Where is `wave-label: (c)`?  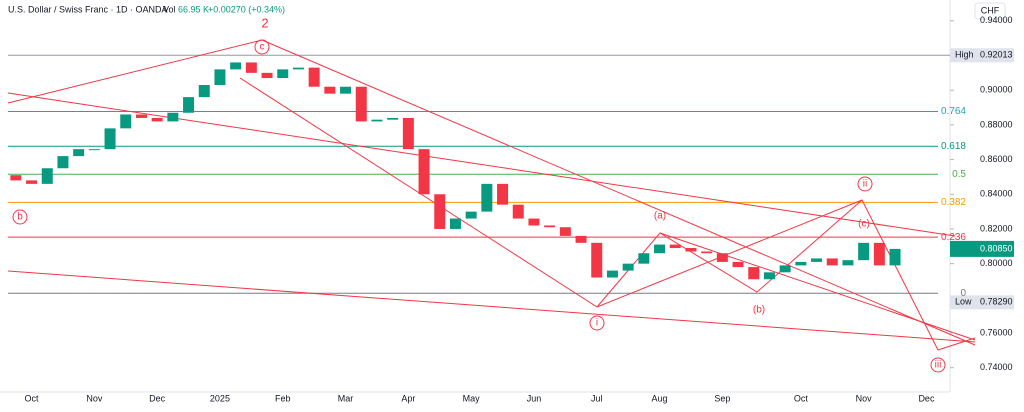 wave-label: (c) is located at coordinates (864, 224).